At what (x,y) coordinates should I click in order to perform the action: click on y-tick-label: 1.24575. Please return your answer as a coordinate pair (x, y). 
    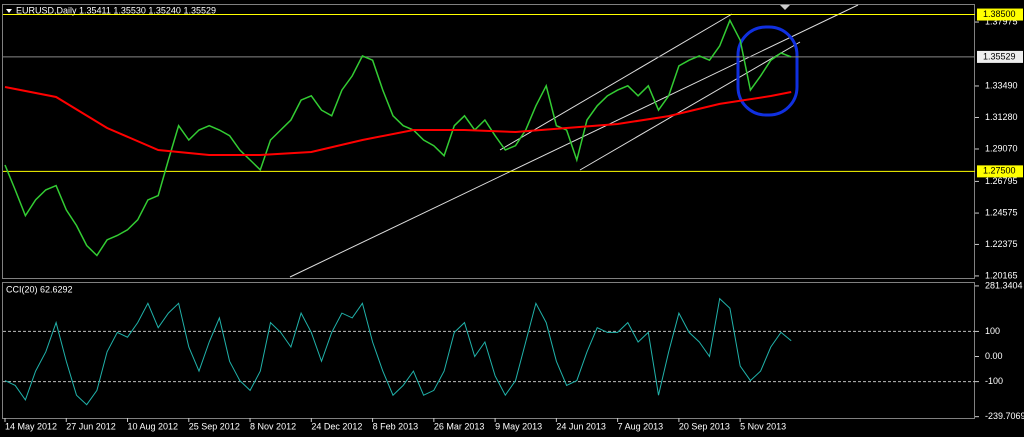
    Looking at the image, I should click on (1001, 212).